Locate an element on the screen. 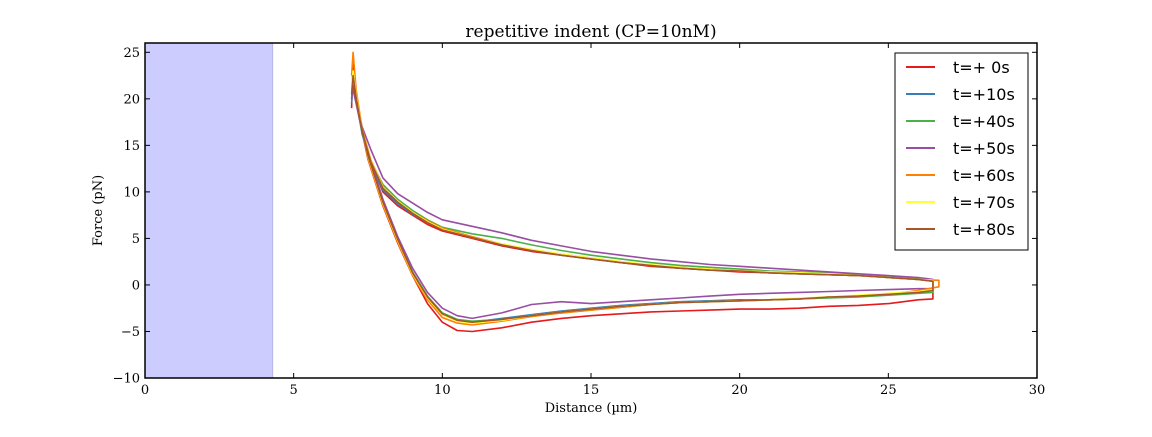  legend-label: t=+60s is located at coordinates (984, 175).